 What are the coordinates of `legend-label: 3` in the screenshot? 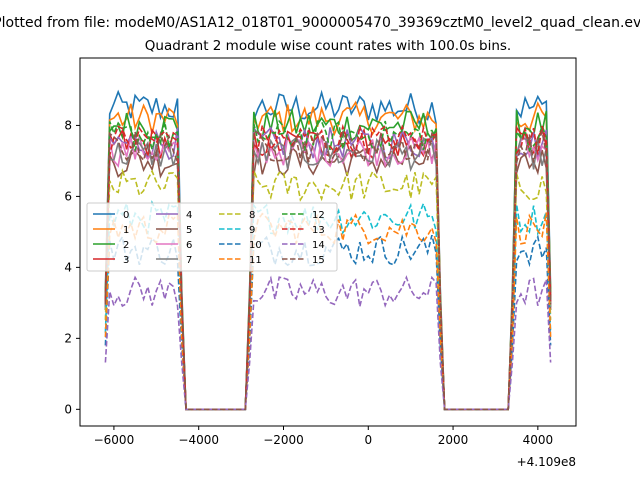 It's located at (126, 260).